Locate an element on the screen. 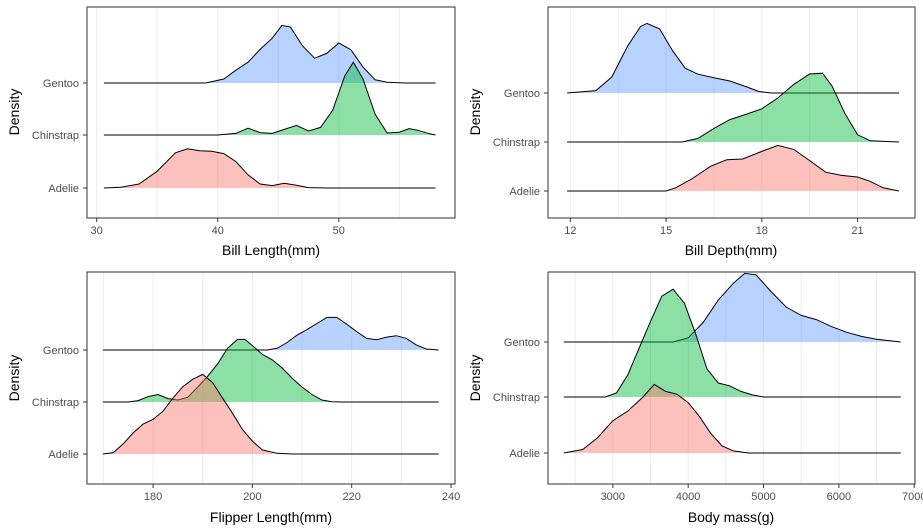 This screenshot has height=530, width=923. x-axis-title: Body mass(g) is located at coordinates (731, 517).